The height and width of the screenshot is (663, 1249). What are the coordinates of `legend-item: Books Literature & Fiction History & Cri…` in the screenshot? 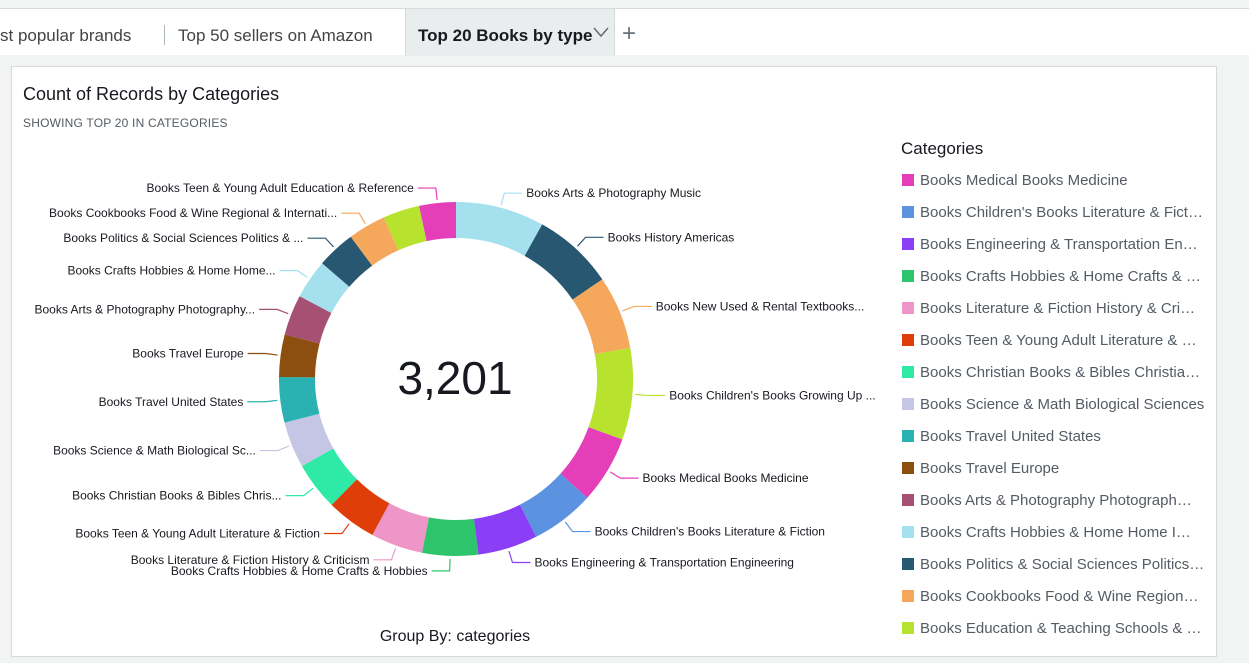 It's located at (1056, 309).